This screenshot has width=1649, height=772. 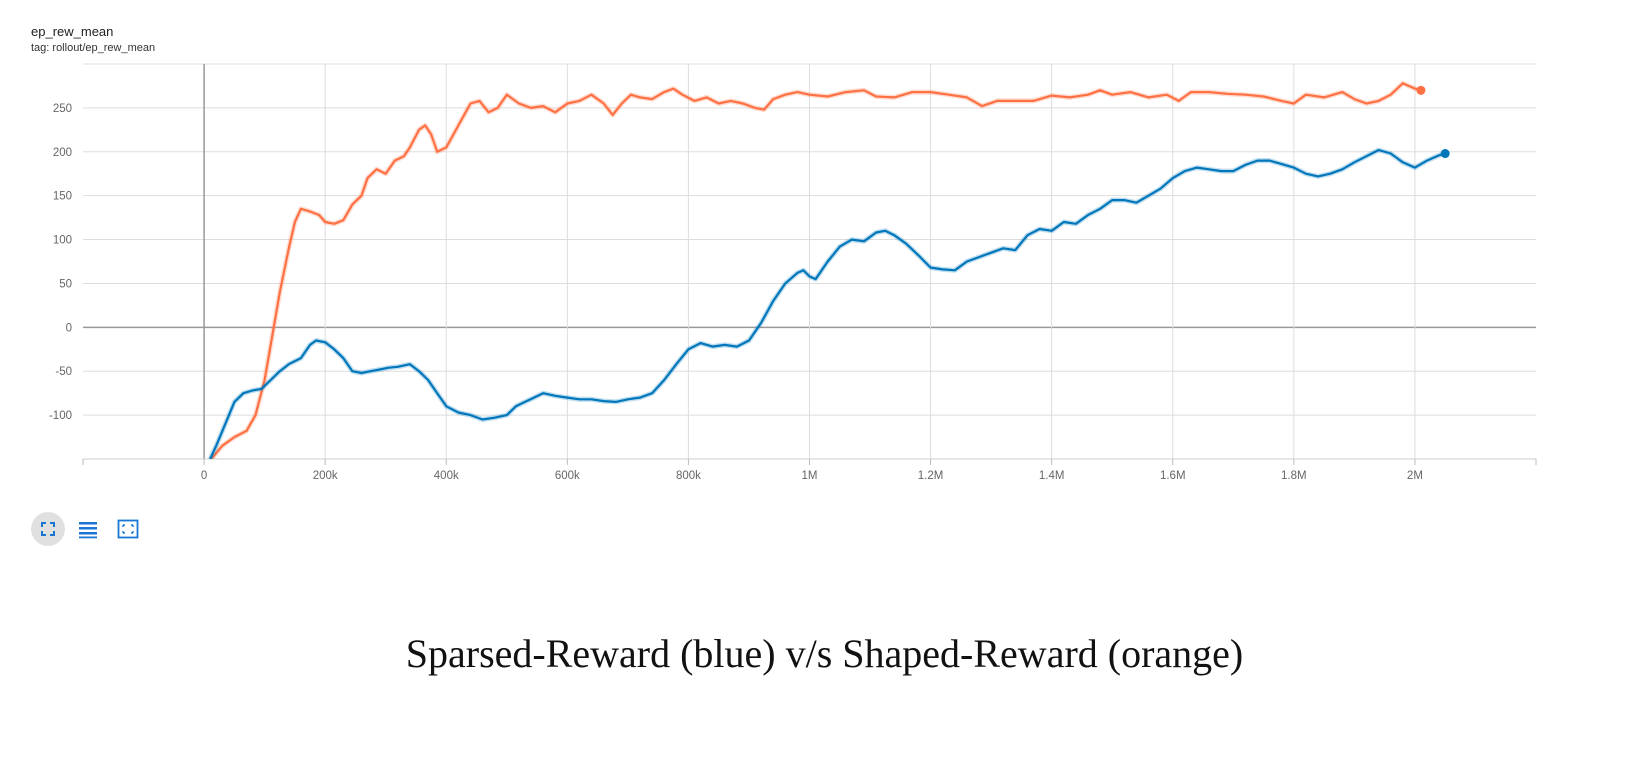 I want to click on chart-tag: tag: rollout/ep_rew_mean, so click(x=93, y=48).